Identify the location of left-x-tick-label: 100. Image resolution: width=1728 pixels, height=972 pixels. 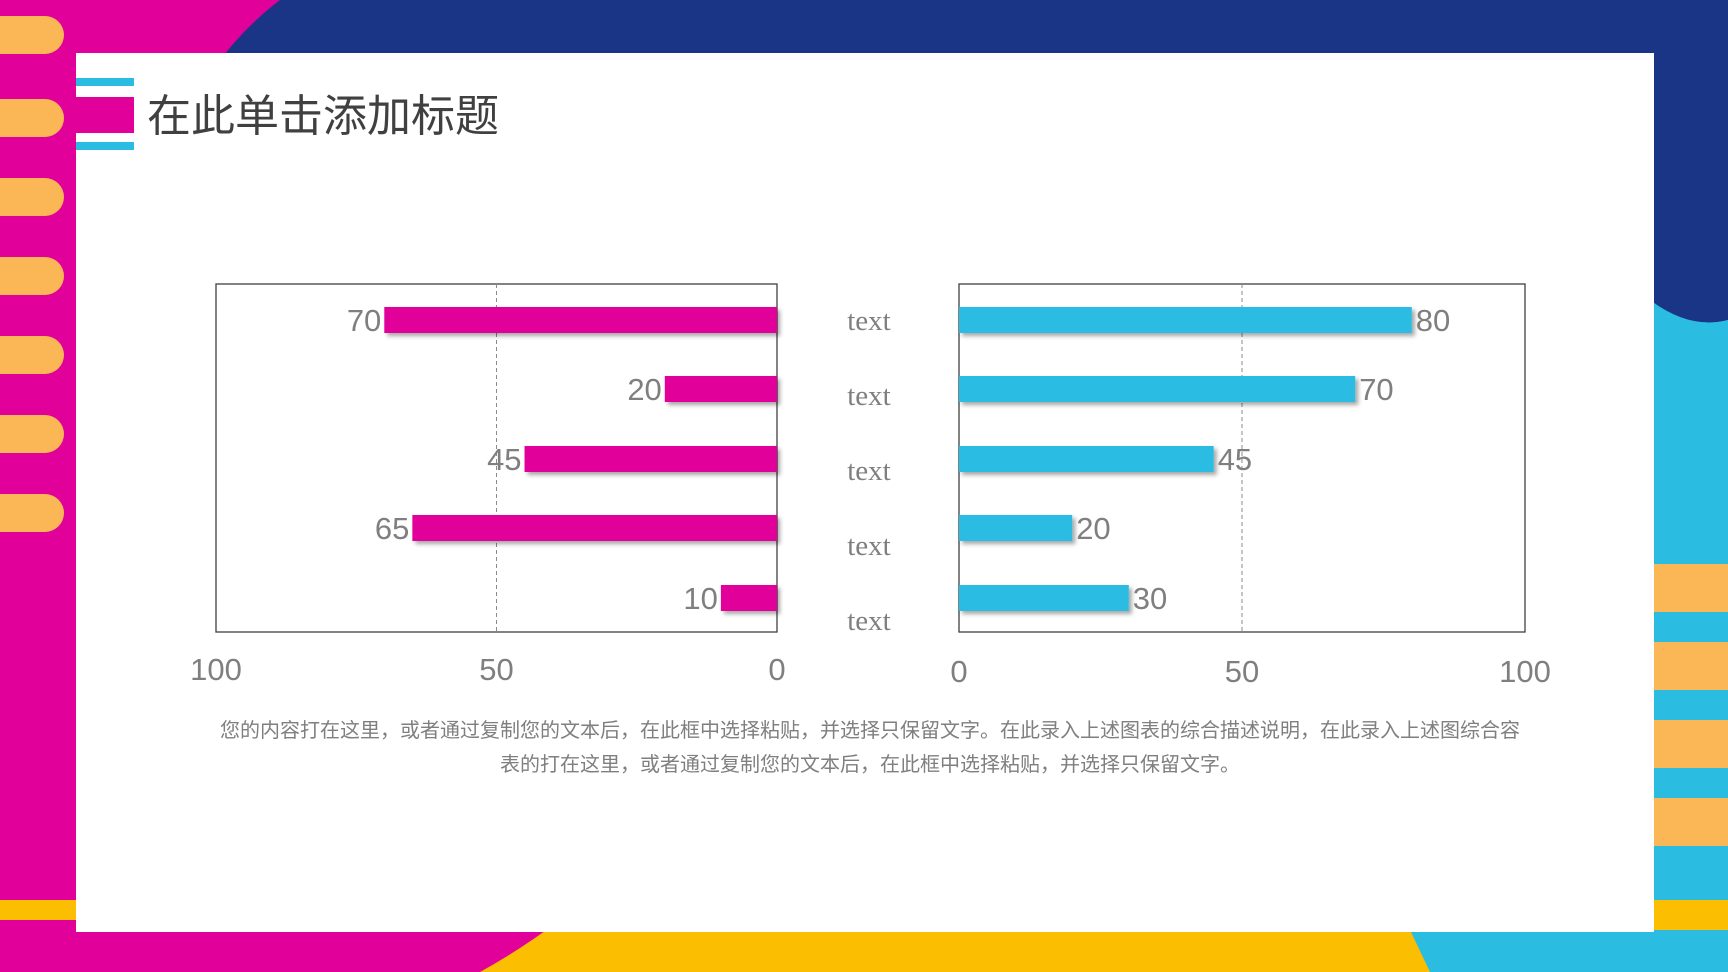
(216, 669).